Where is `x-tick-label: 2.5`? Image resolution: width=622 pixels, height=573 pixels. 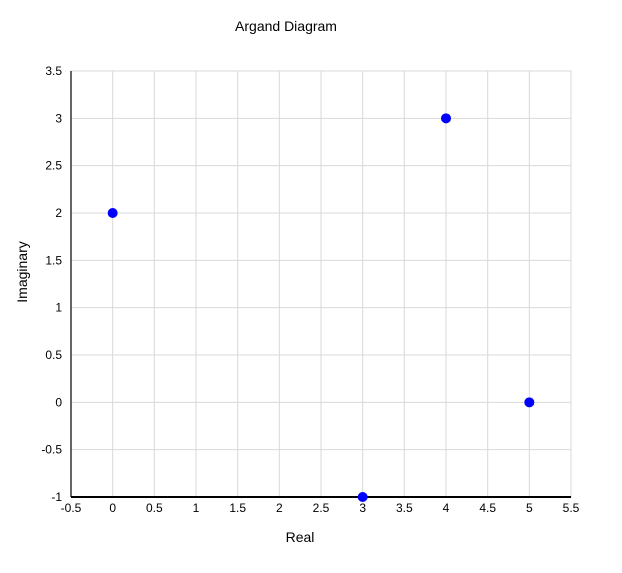 x-tick-label: 2.5 is located at coordinates (321, 508).